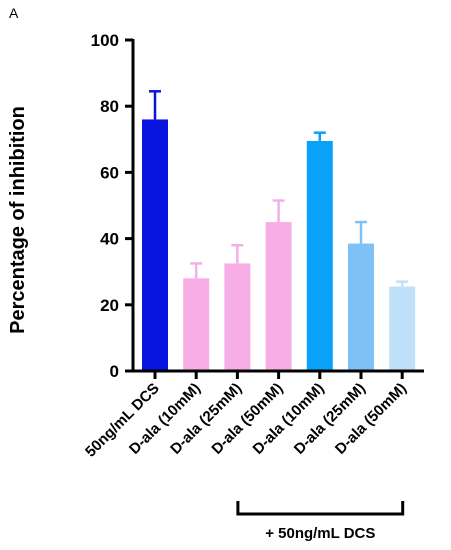 Image resolution: width=451 pixels, height=550 pixels. I want to click on x-tick-label-1: D-ala (10mM), so click(165, 419).